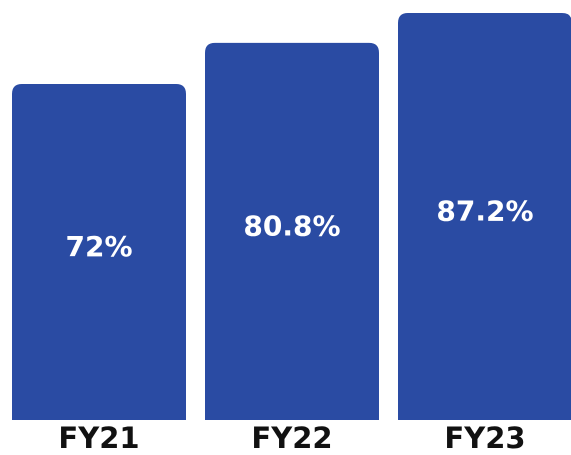 The width and height of the screenshot is (571, 455). Describe the element at coordinates (484, 211) in the screenshot. I see `value-label: 87.2%` at that location.